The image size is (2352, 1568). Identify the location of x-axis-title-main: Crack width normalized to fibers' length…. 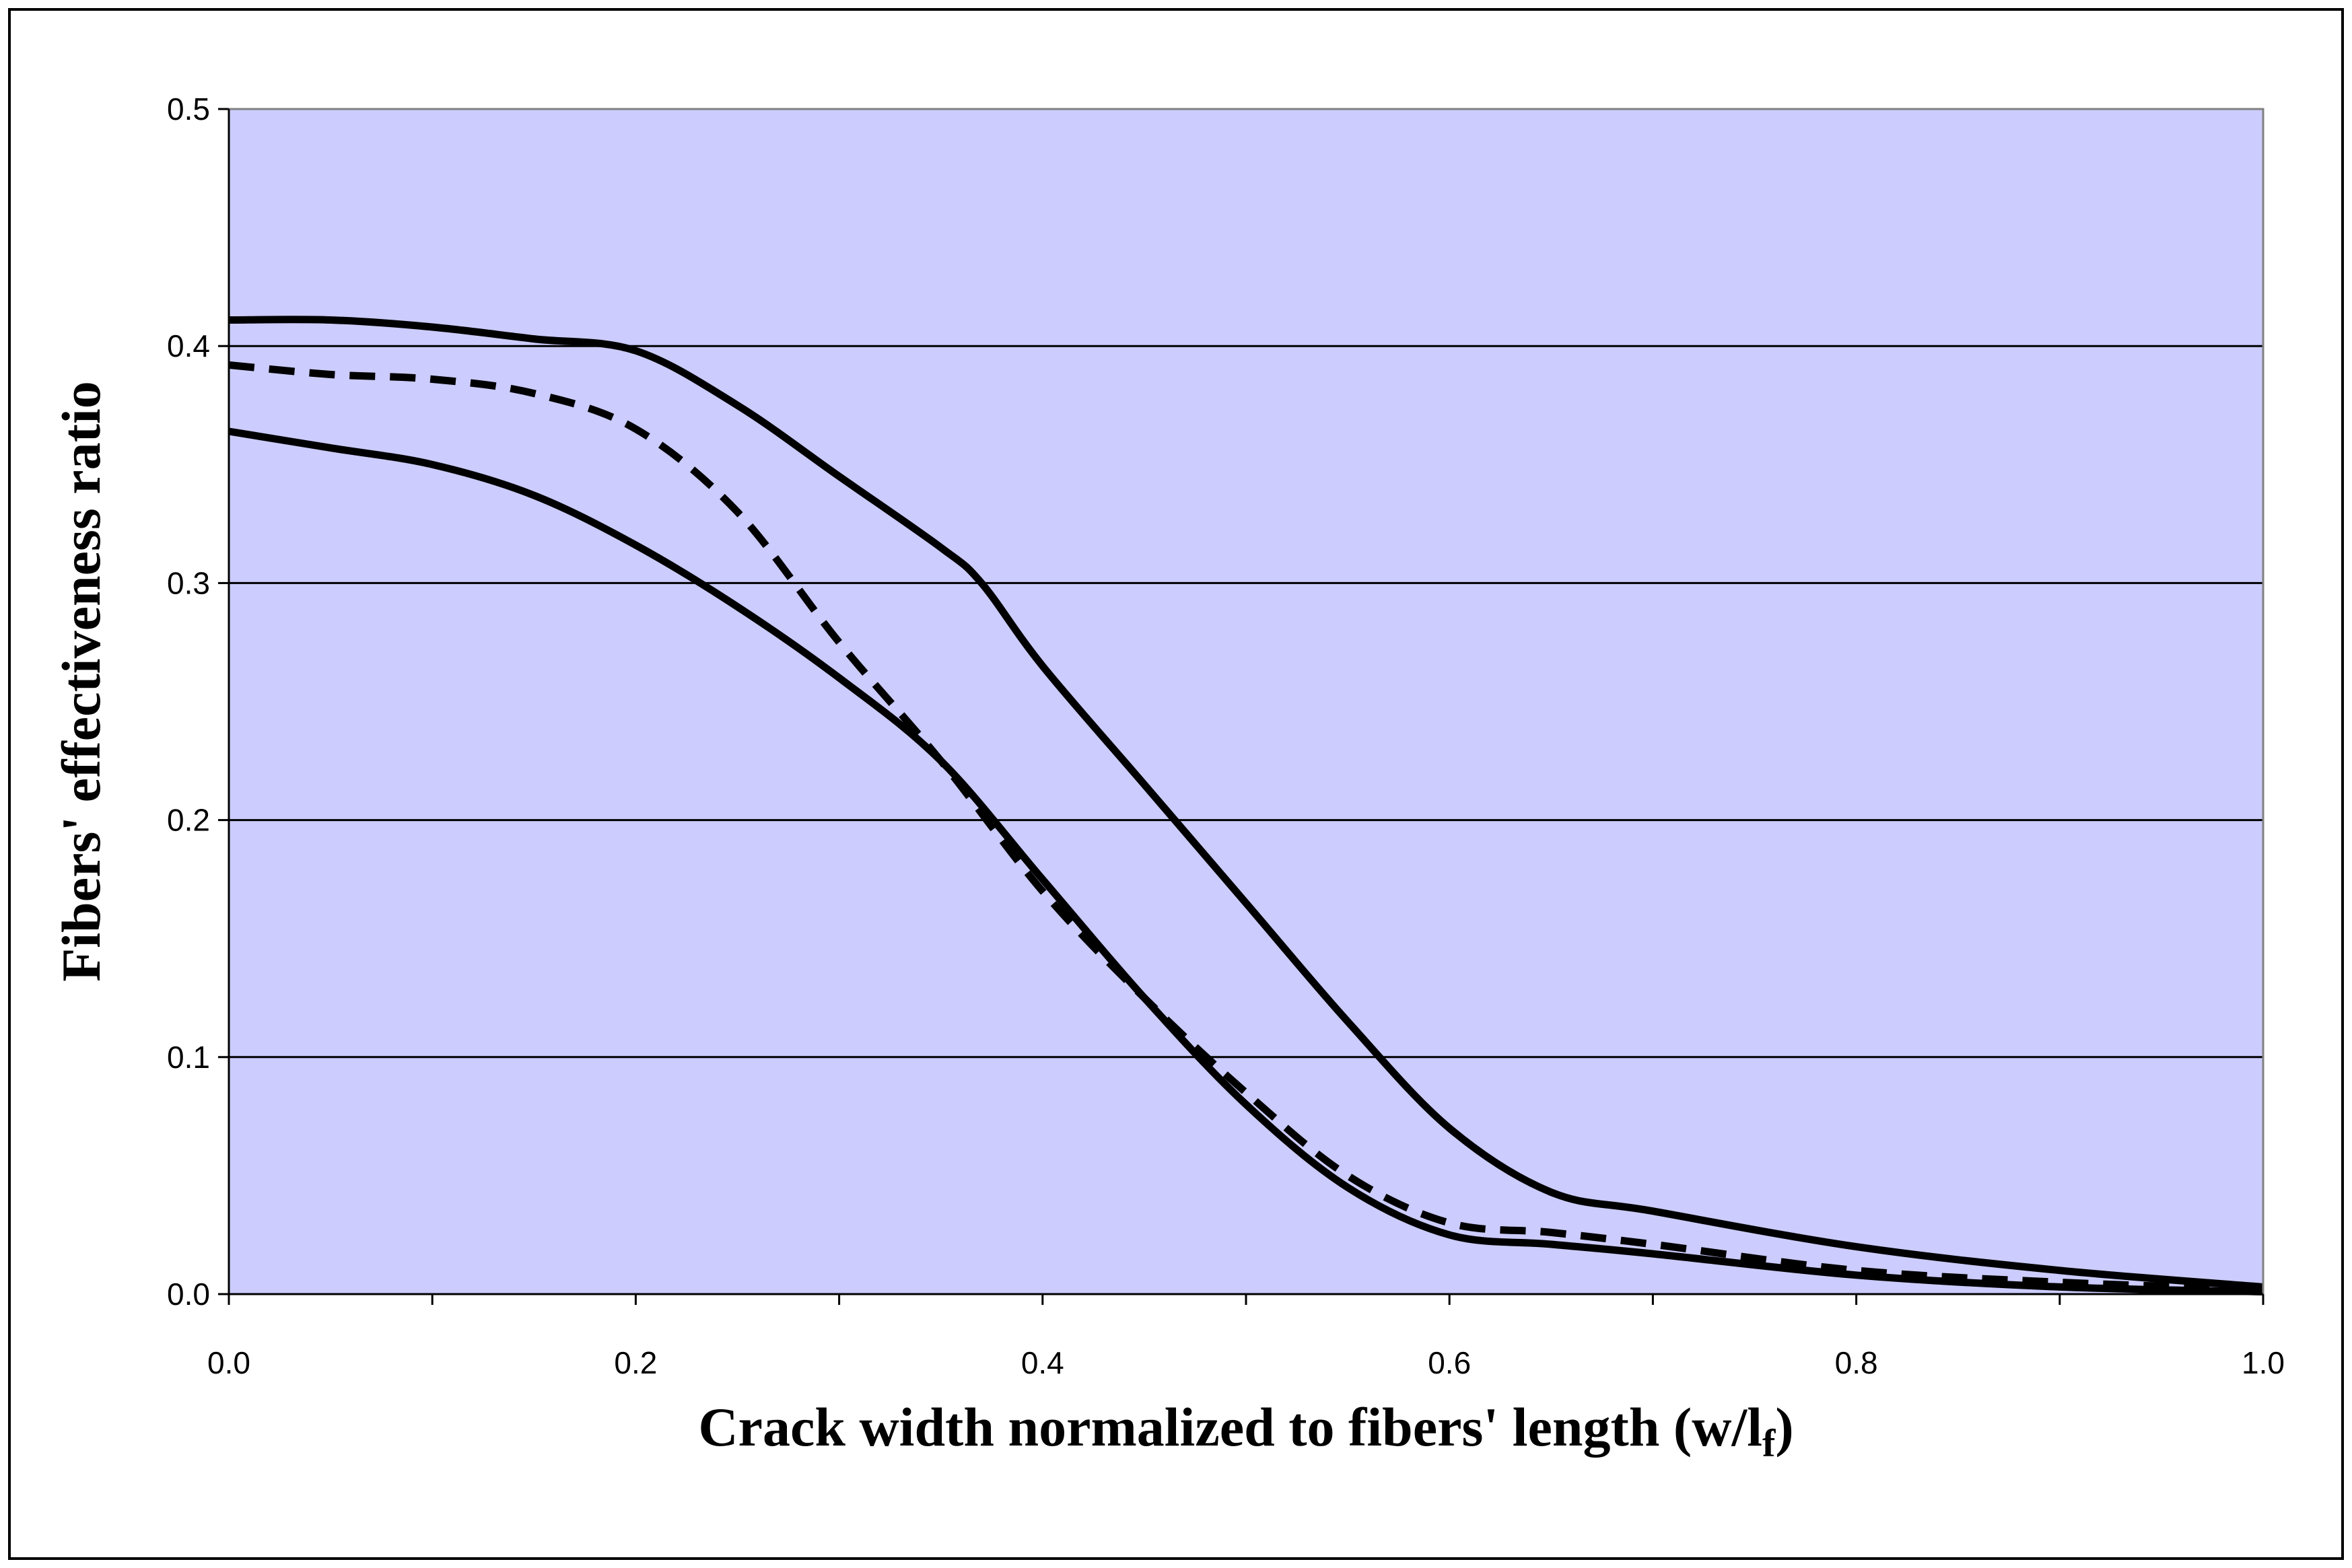
(1230, 1427).